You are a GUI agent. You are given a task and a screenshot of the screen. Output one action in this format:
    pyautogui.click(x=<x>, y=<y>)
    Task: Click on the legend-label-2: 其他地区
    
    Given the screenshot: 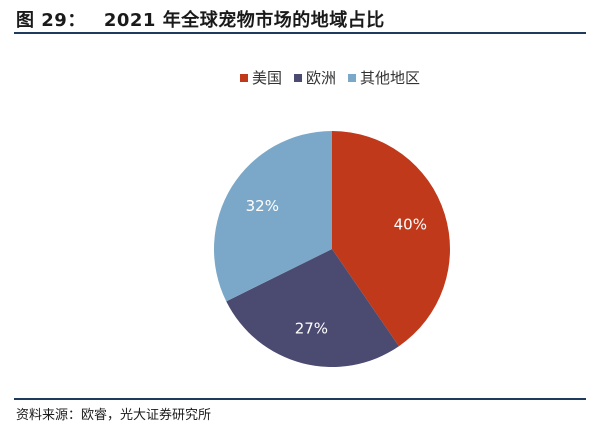 What is the action you would take?
    pyautogui.click(x=390, y=78)
    